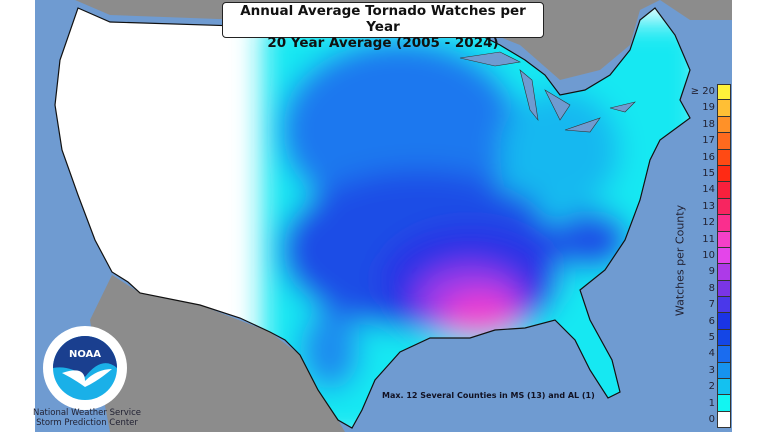 The image size is (768, 432). Describe the element at coordinates (711, 387) in the screenshot. I see `legend-tick: 2` at that location.